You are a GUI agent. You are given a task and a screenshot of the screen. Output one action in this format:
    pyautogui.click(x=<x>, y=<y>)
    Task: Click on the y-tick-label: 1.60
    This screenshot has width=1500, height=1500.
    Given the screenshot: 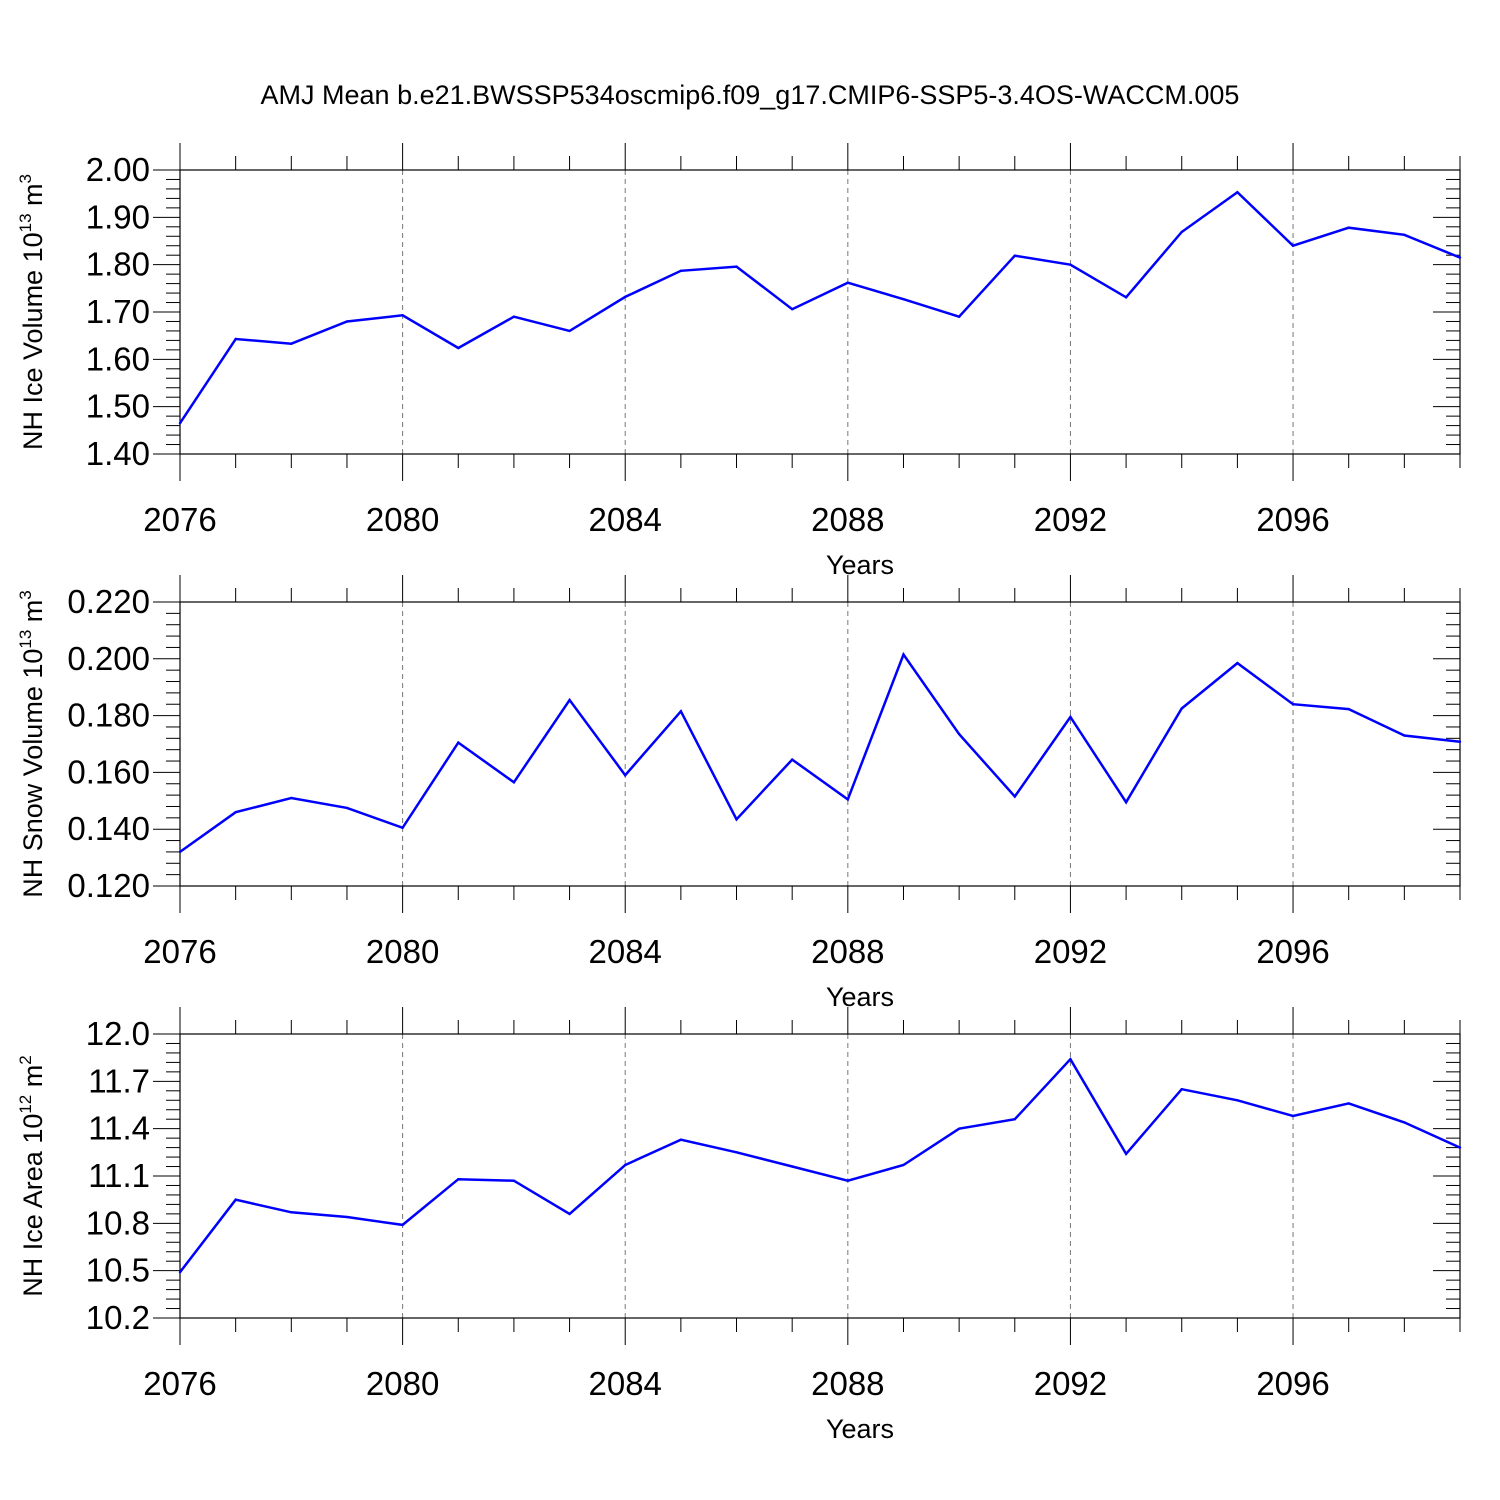 What is the action you would take?
    pyautogui.click(x=118, y=358)
    